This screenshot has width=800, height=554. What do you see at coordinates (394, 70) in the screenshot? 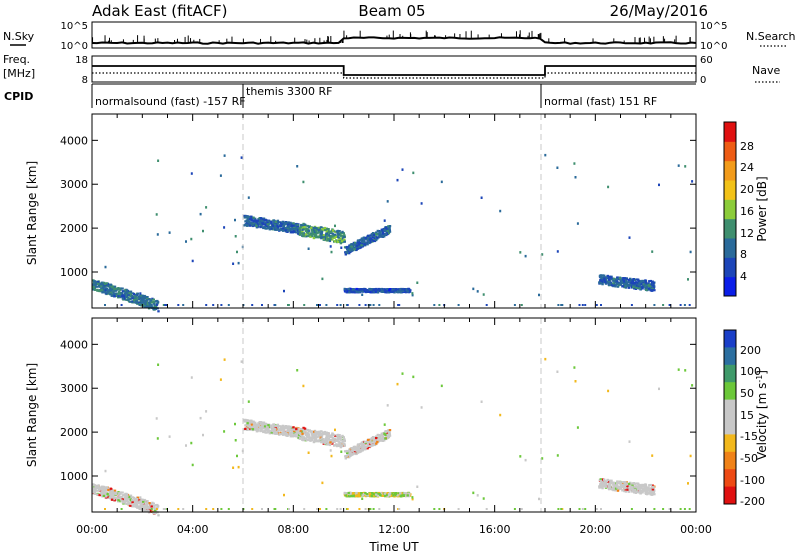
I see `freq-line` at bounding box center [394, 70].